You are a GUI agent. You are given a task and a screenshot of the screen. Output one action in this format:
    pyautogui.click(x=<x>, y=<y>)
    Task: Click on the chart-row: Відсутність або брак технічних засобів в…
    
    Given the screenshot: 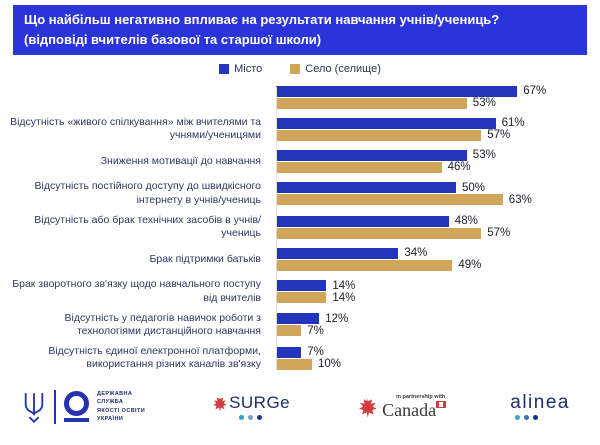 What is the action you would take?
    pyautogui.click(x=300, y=227)
    